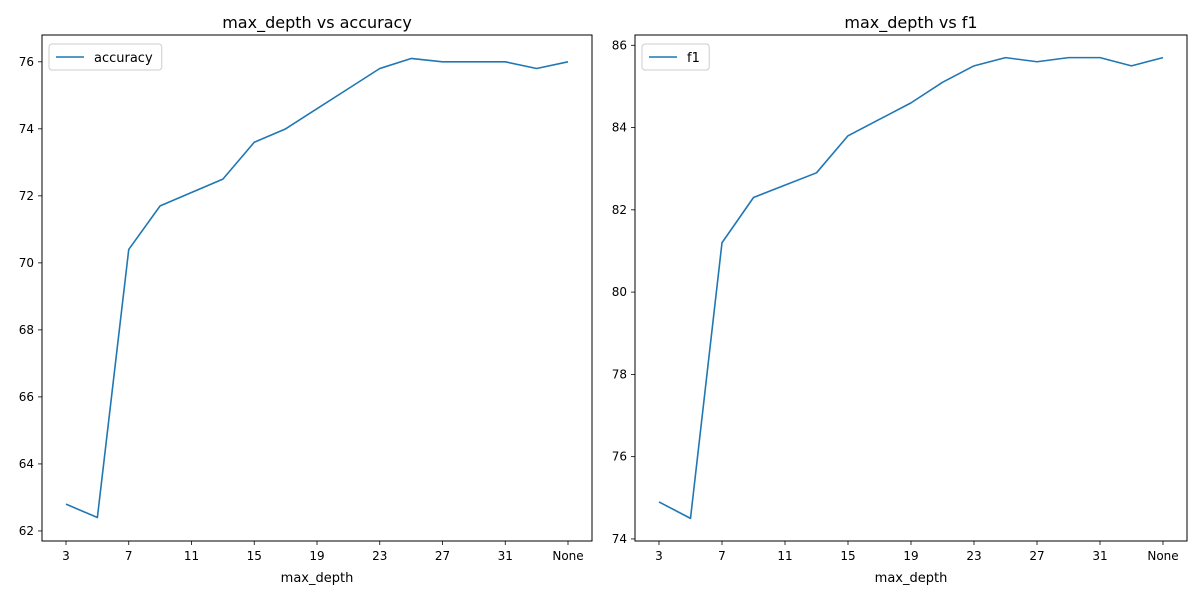 The height and width of the screenshot is (600, 1200). I want to click on y-tick-label: 70, so click(26, 263).